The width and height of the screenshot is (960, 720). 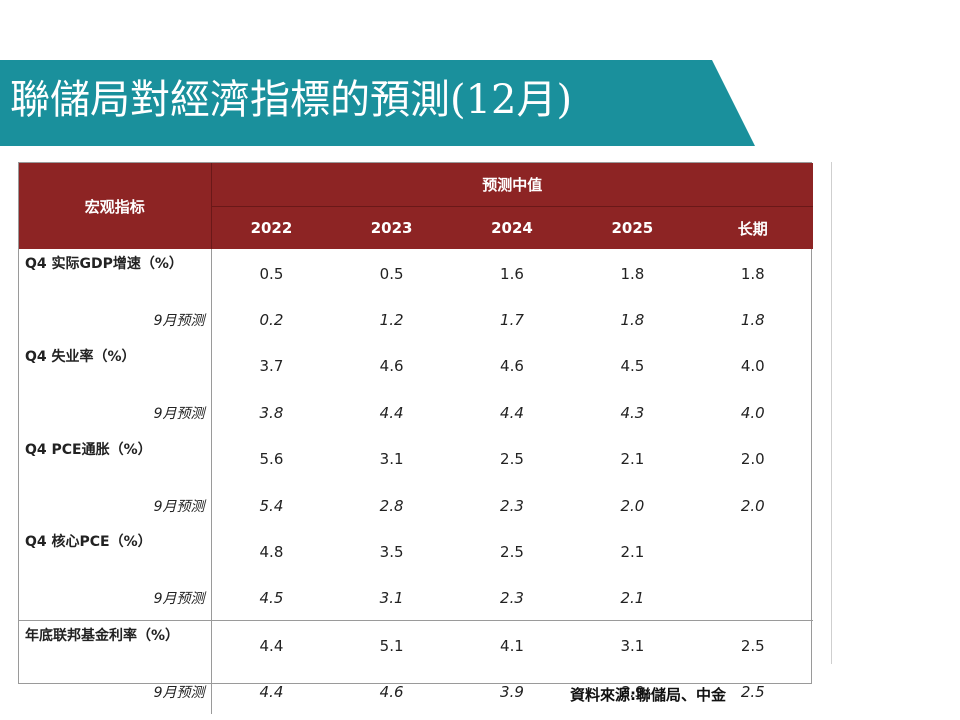 I want to click on table-row-previous: 9月预测 3.8 4.4 4.4 4.3 4.0, so click(x=416, y=413).